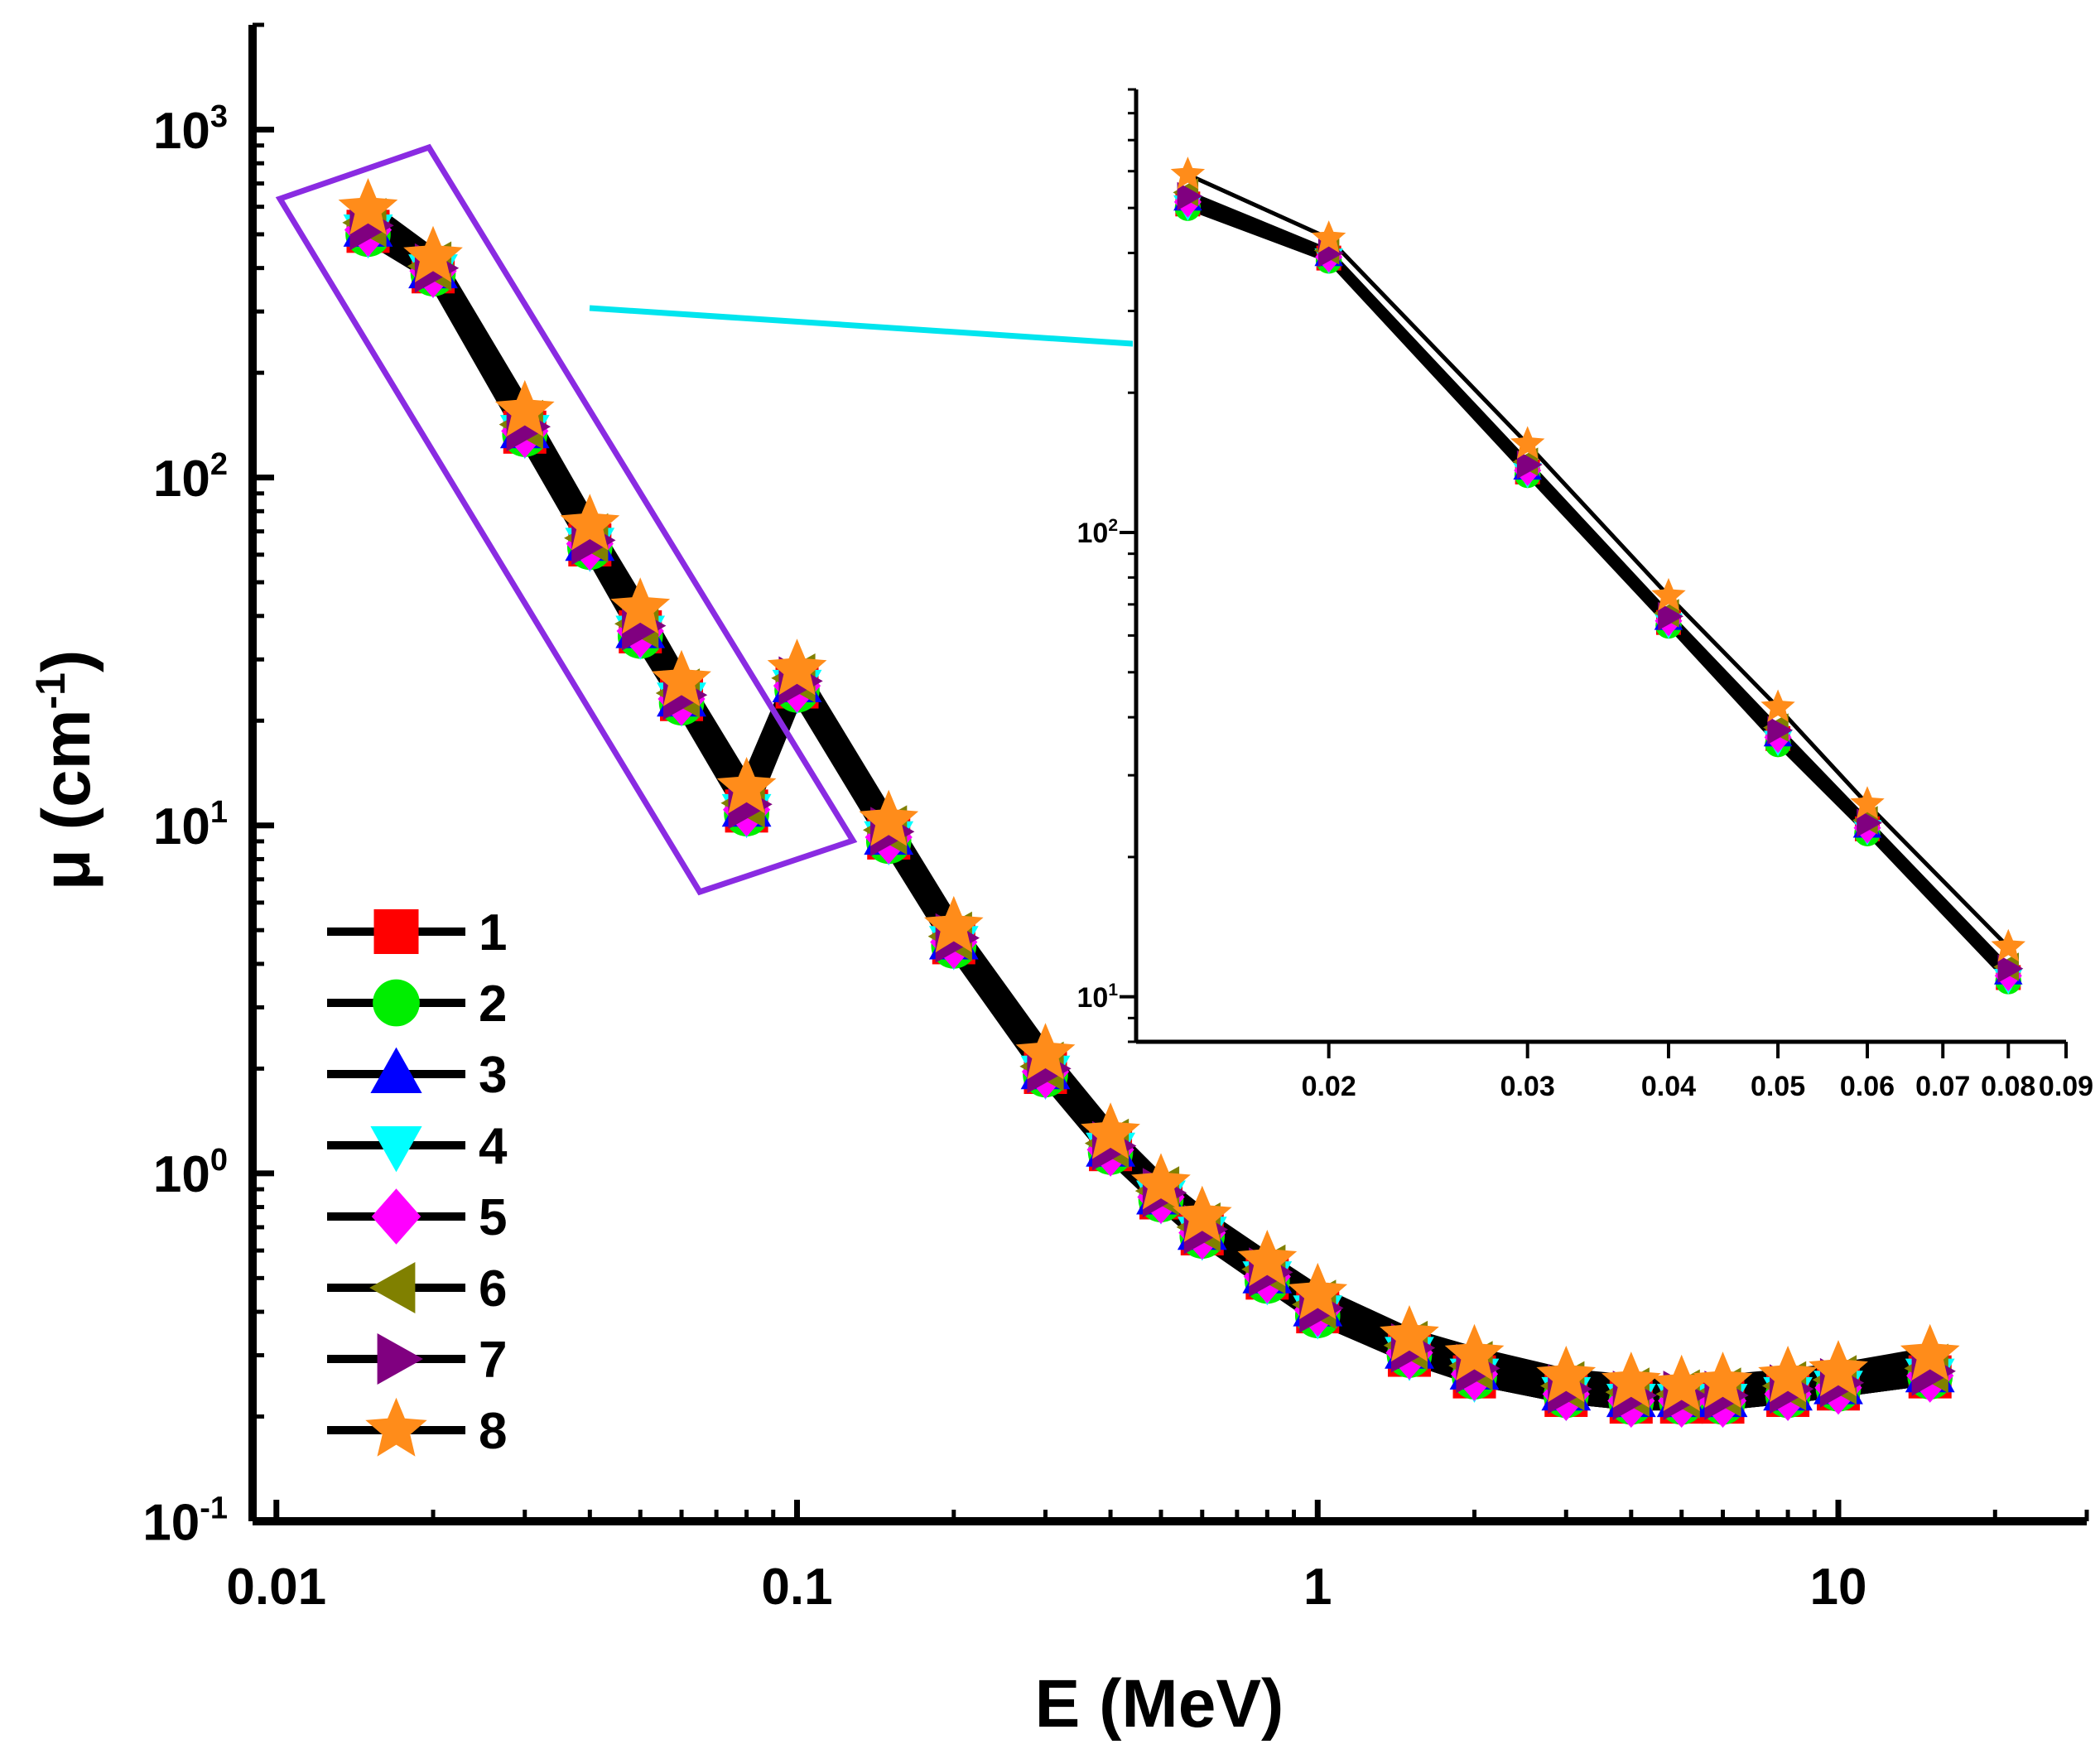 Image resolution: width=2100 pixels, height=1749 pixels. I want to click on legend-label: 8, so click(493, 1431).